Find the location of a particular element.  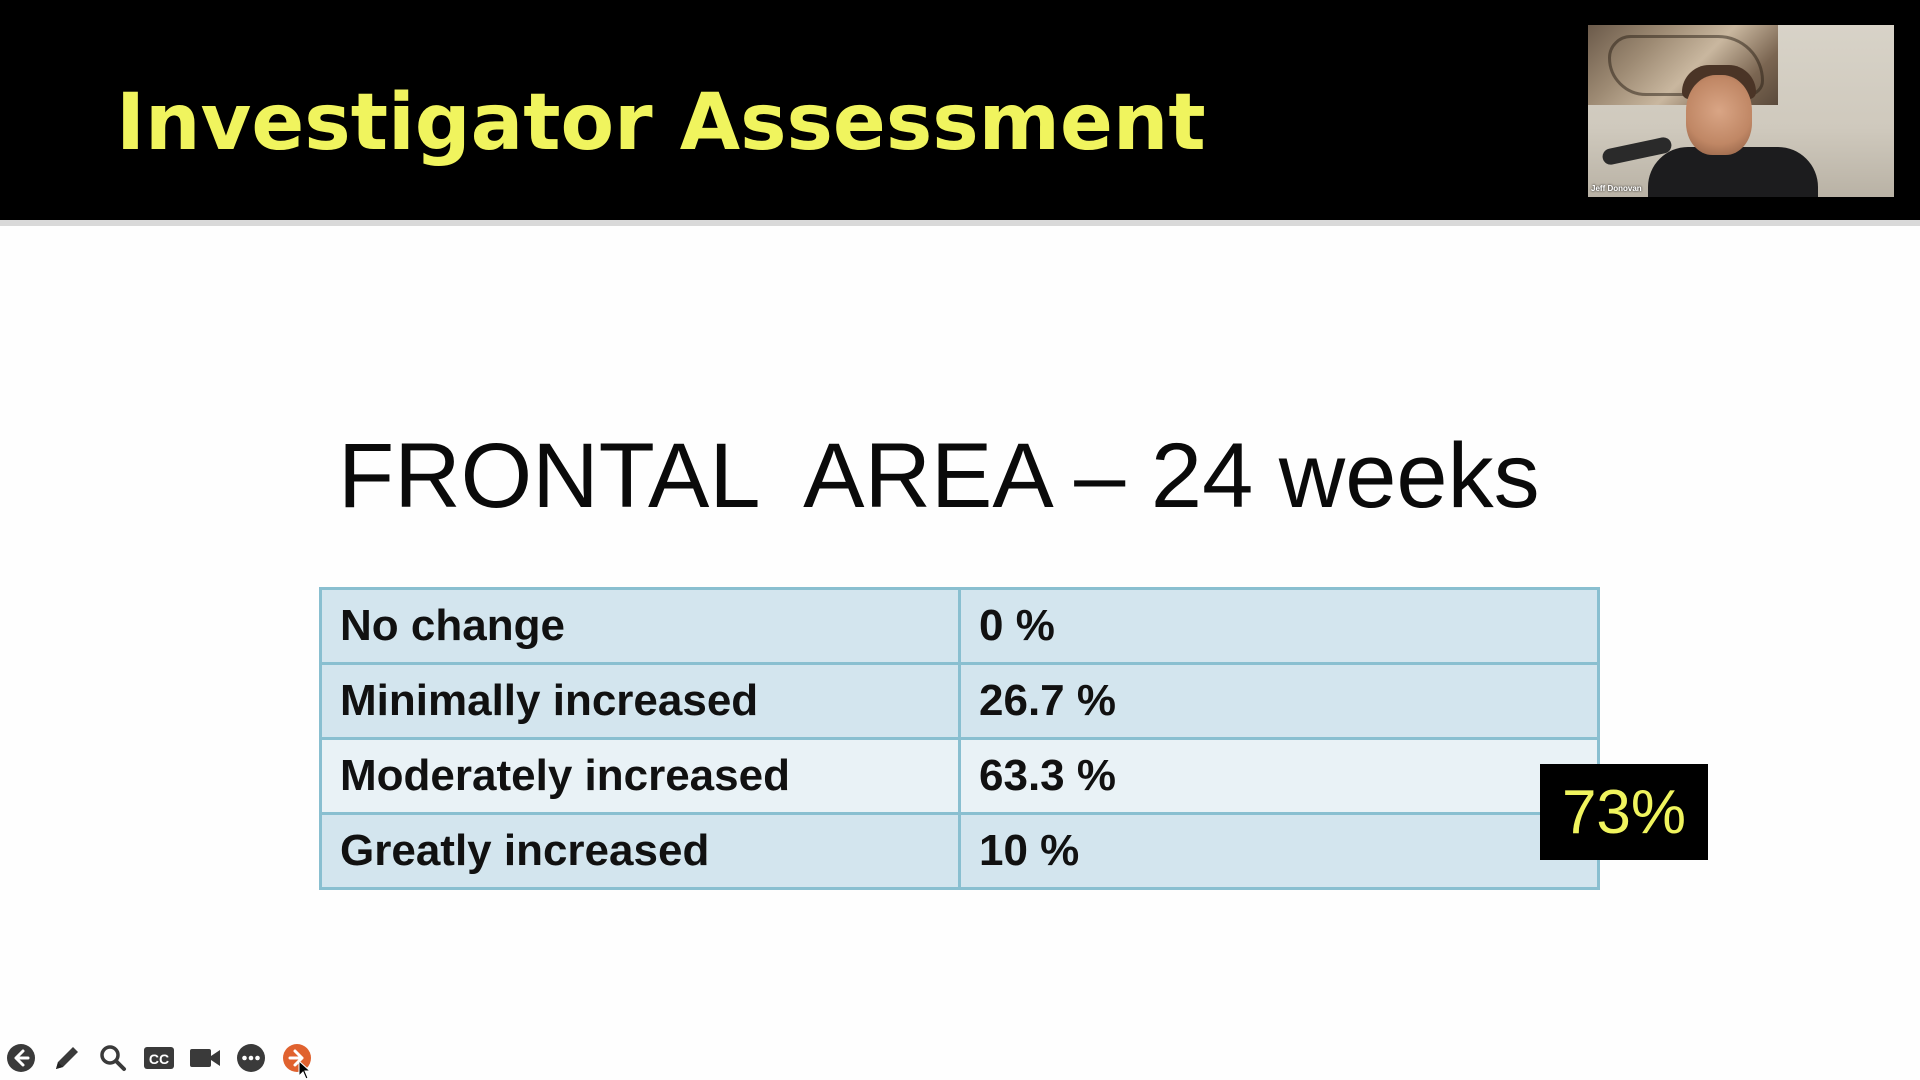

table-cell-label: Moderately increased is located at coordinates (640, 776).